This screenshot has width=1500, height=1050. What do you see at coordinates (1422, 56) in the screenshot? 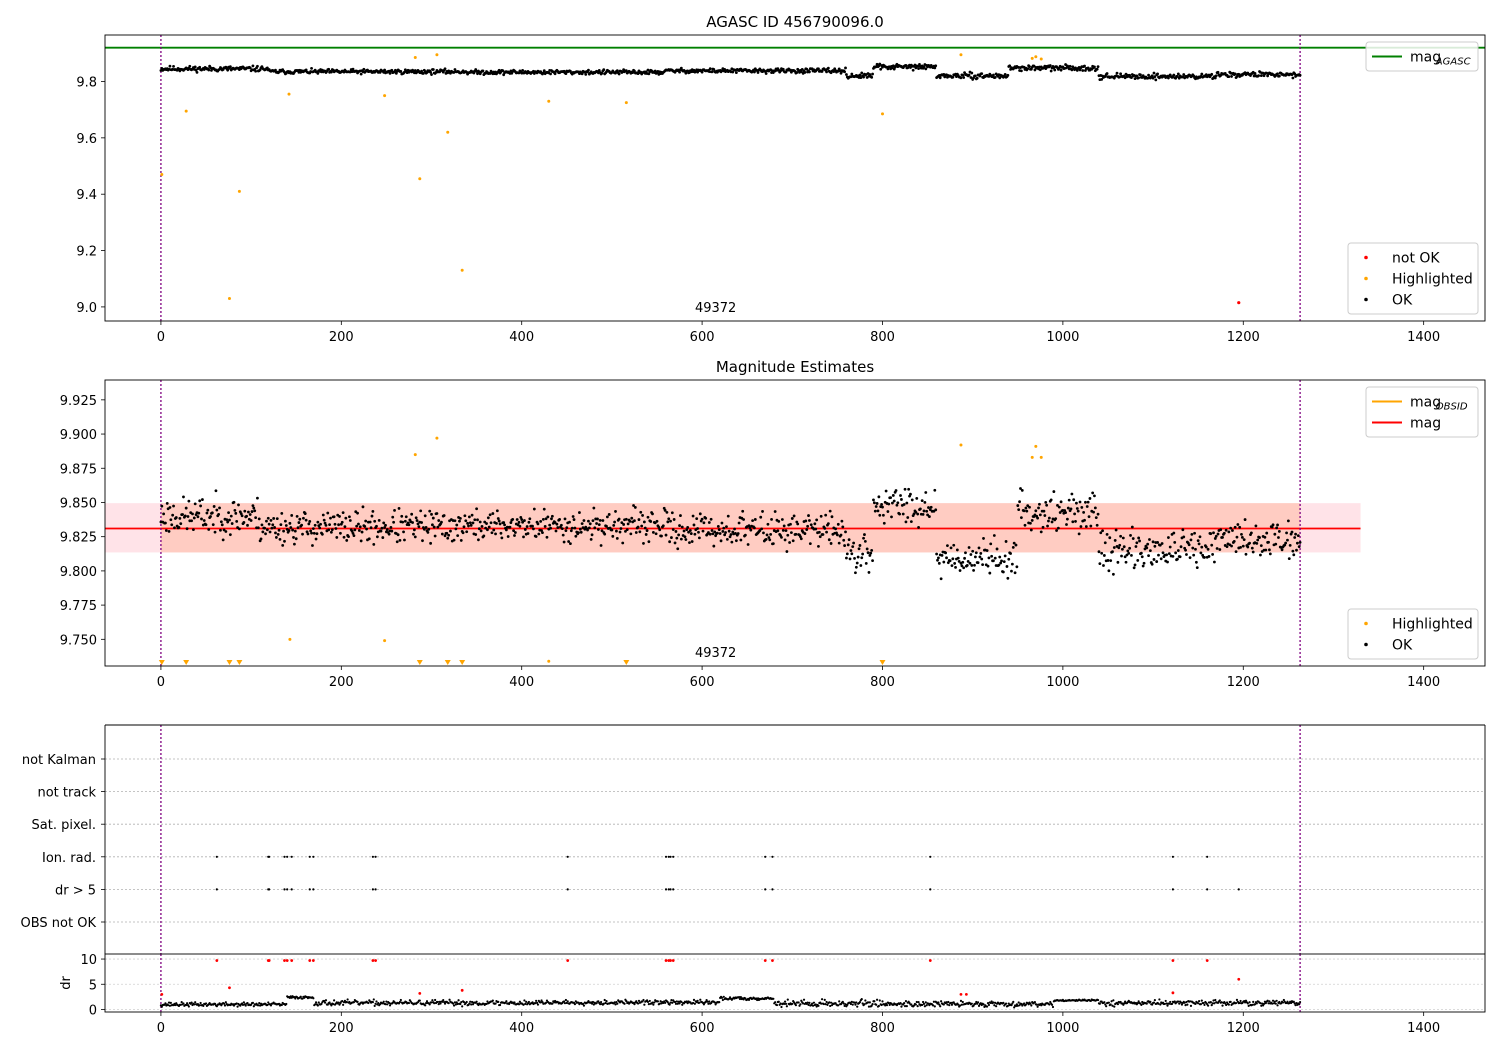
I see `agasc-legend` at bounding box center [1422, 56].